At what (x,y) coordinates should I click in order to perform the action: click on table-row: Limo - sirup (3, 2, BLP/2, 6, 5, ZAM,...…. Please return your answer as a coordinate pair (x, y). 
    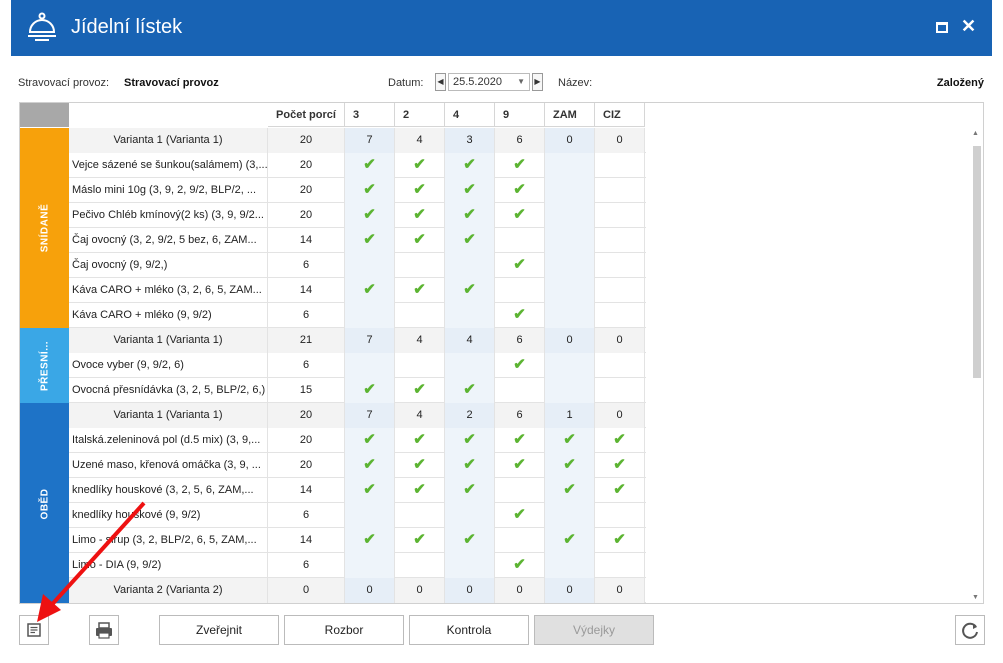
    Looking at the image, I should click on (357, 540).